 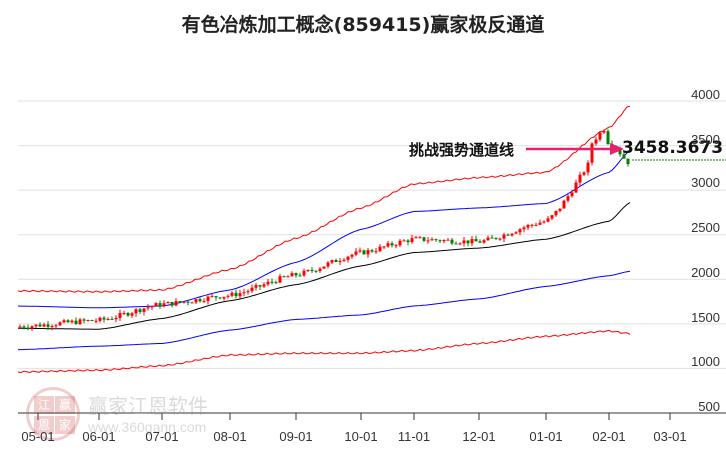 I want to click on x-tick-label: 07-01, so click(x=162, y=436).